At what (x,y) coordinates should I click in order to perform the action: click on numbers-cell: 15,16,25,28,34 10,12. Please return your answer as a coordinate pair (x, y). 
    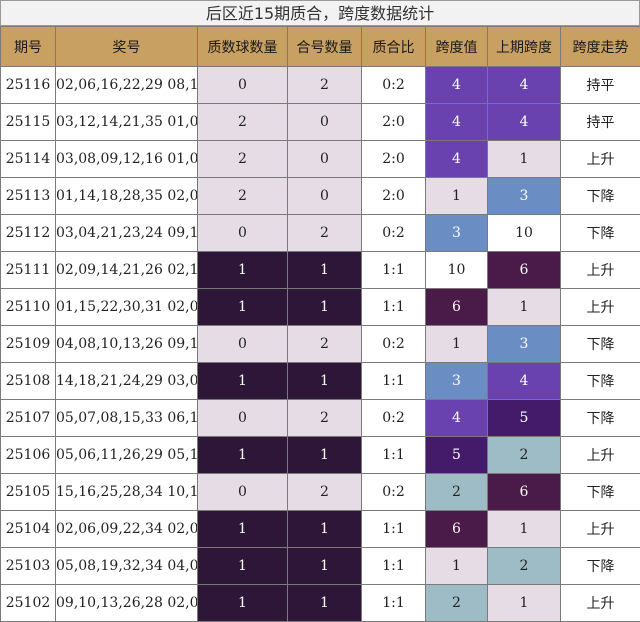
    Looking at the image, I should click on (127, 492).